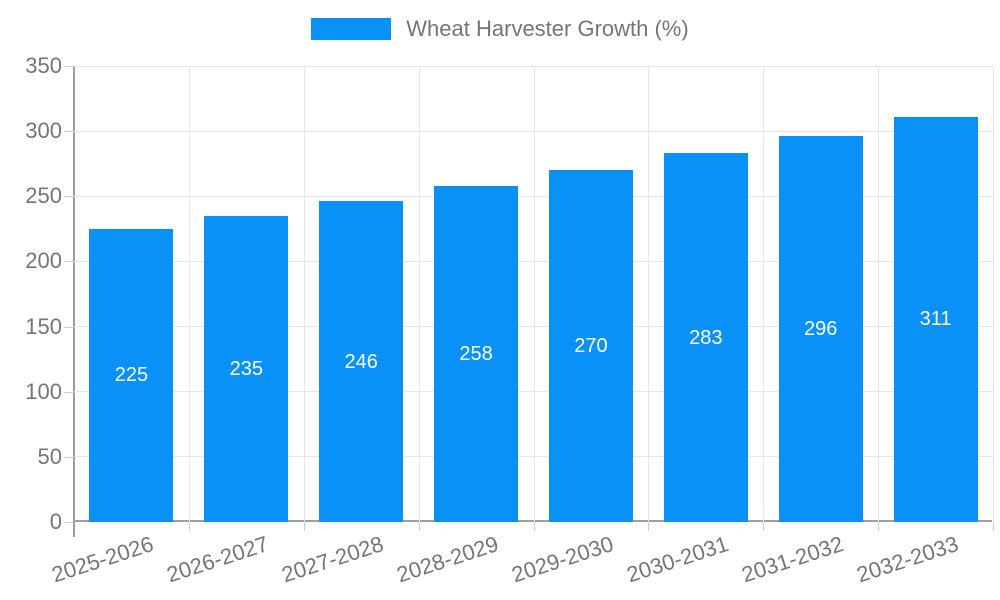 The width and height of the screenshot is (1000, 600). I want to click on bar-value-label: 270, so click(591, 346).